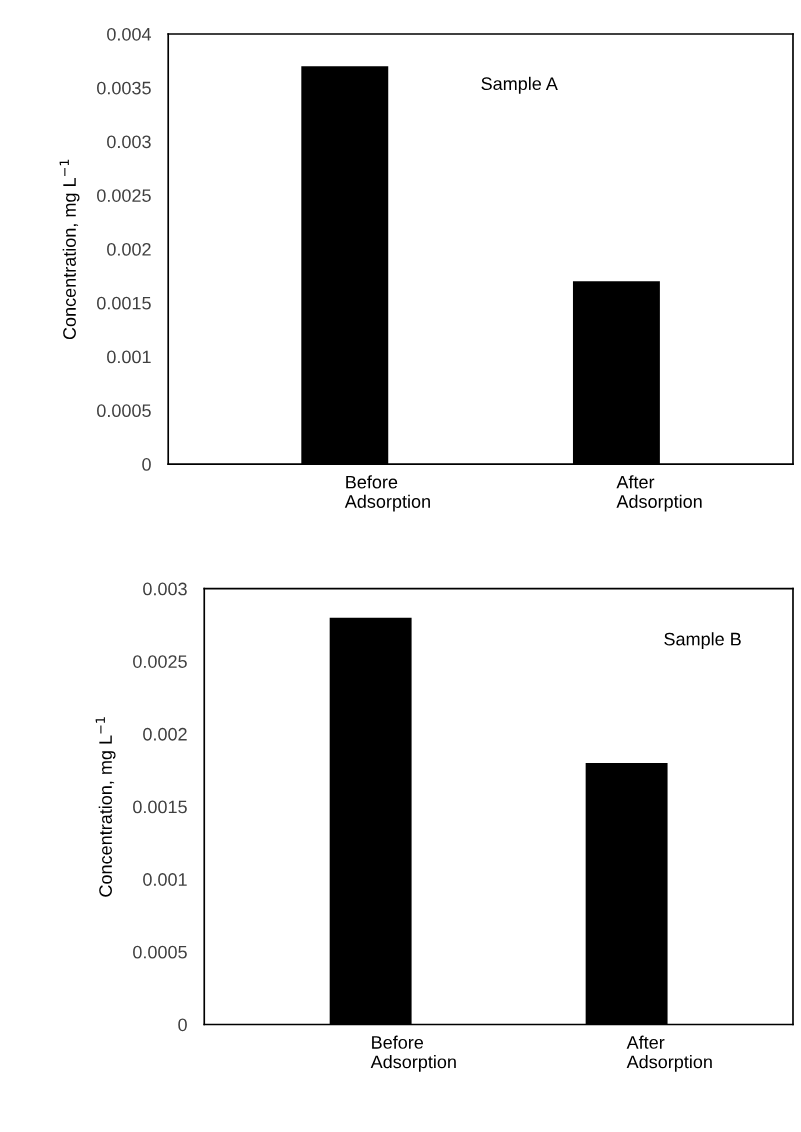  What do you see at coordinates (702, 641) in the screenshot?
I see `annotation: Sample B` at bounding box center [702, 641].